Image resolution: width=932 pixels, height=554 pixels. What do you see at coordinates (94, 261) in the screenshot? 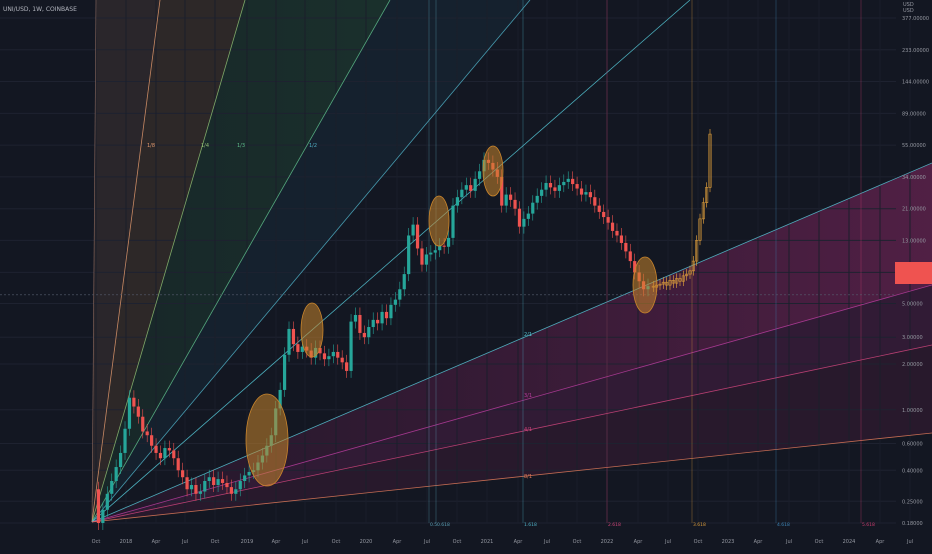
I see `fan-ray` at bounding box center [94, 261].